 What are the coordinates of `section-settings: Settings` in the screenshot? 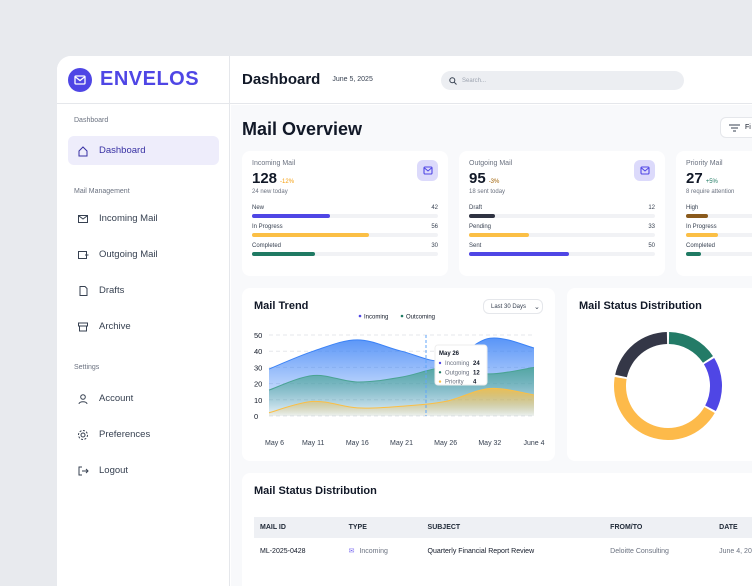 It's located at (87, 367).